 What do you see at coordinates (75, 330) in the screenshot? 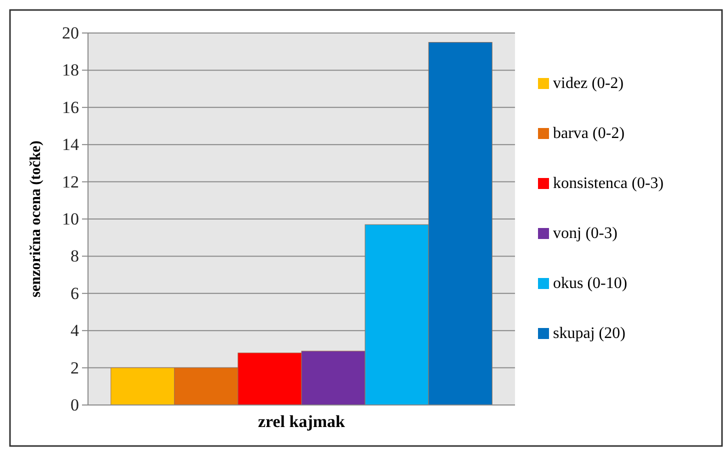
I see `y-tick-label: 4` at bounding box center [75, 330].